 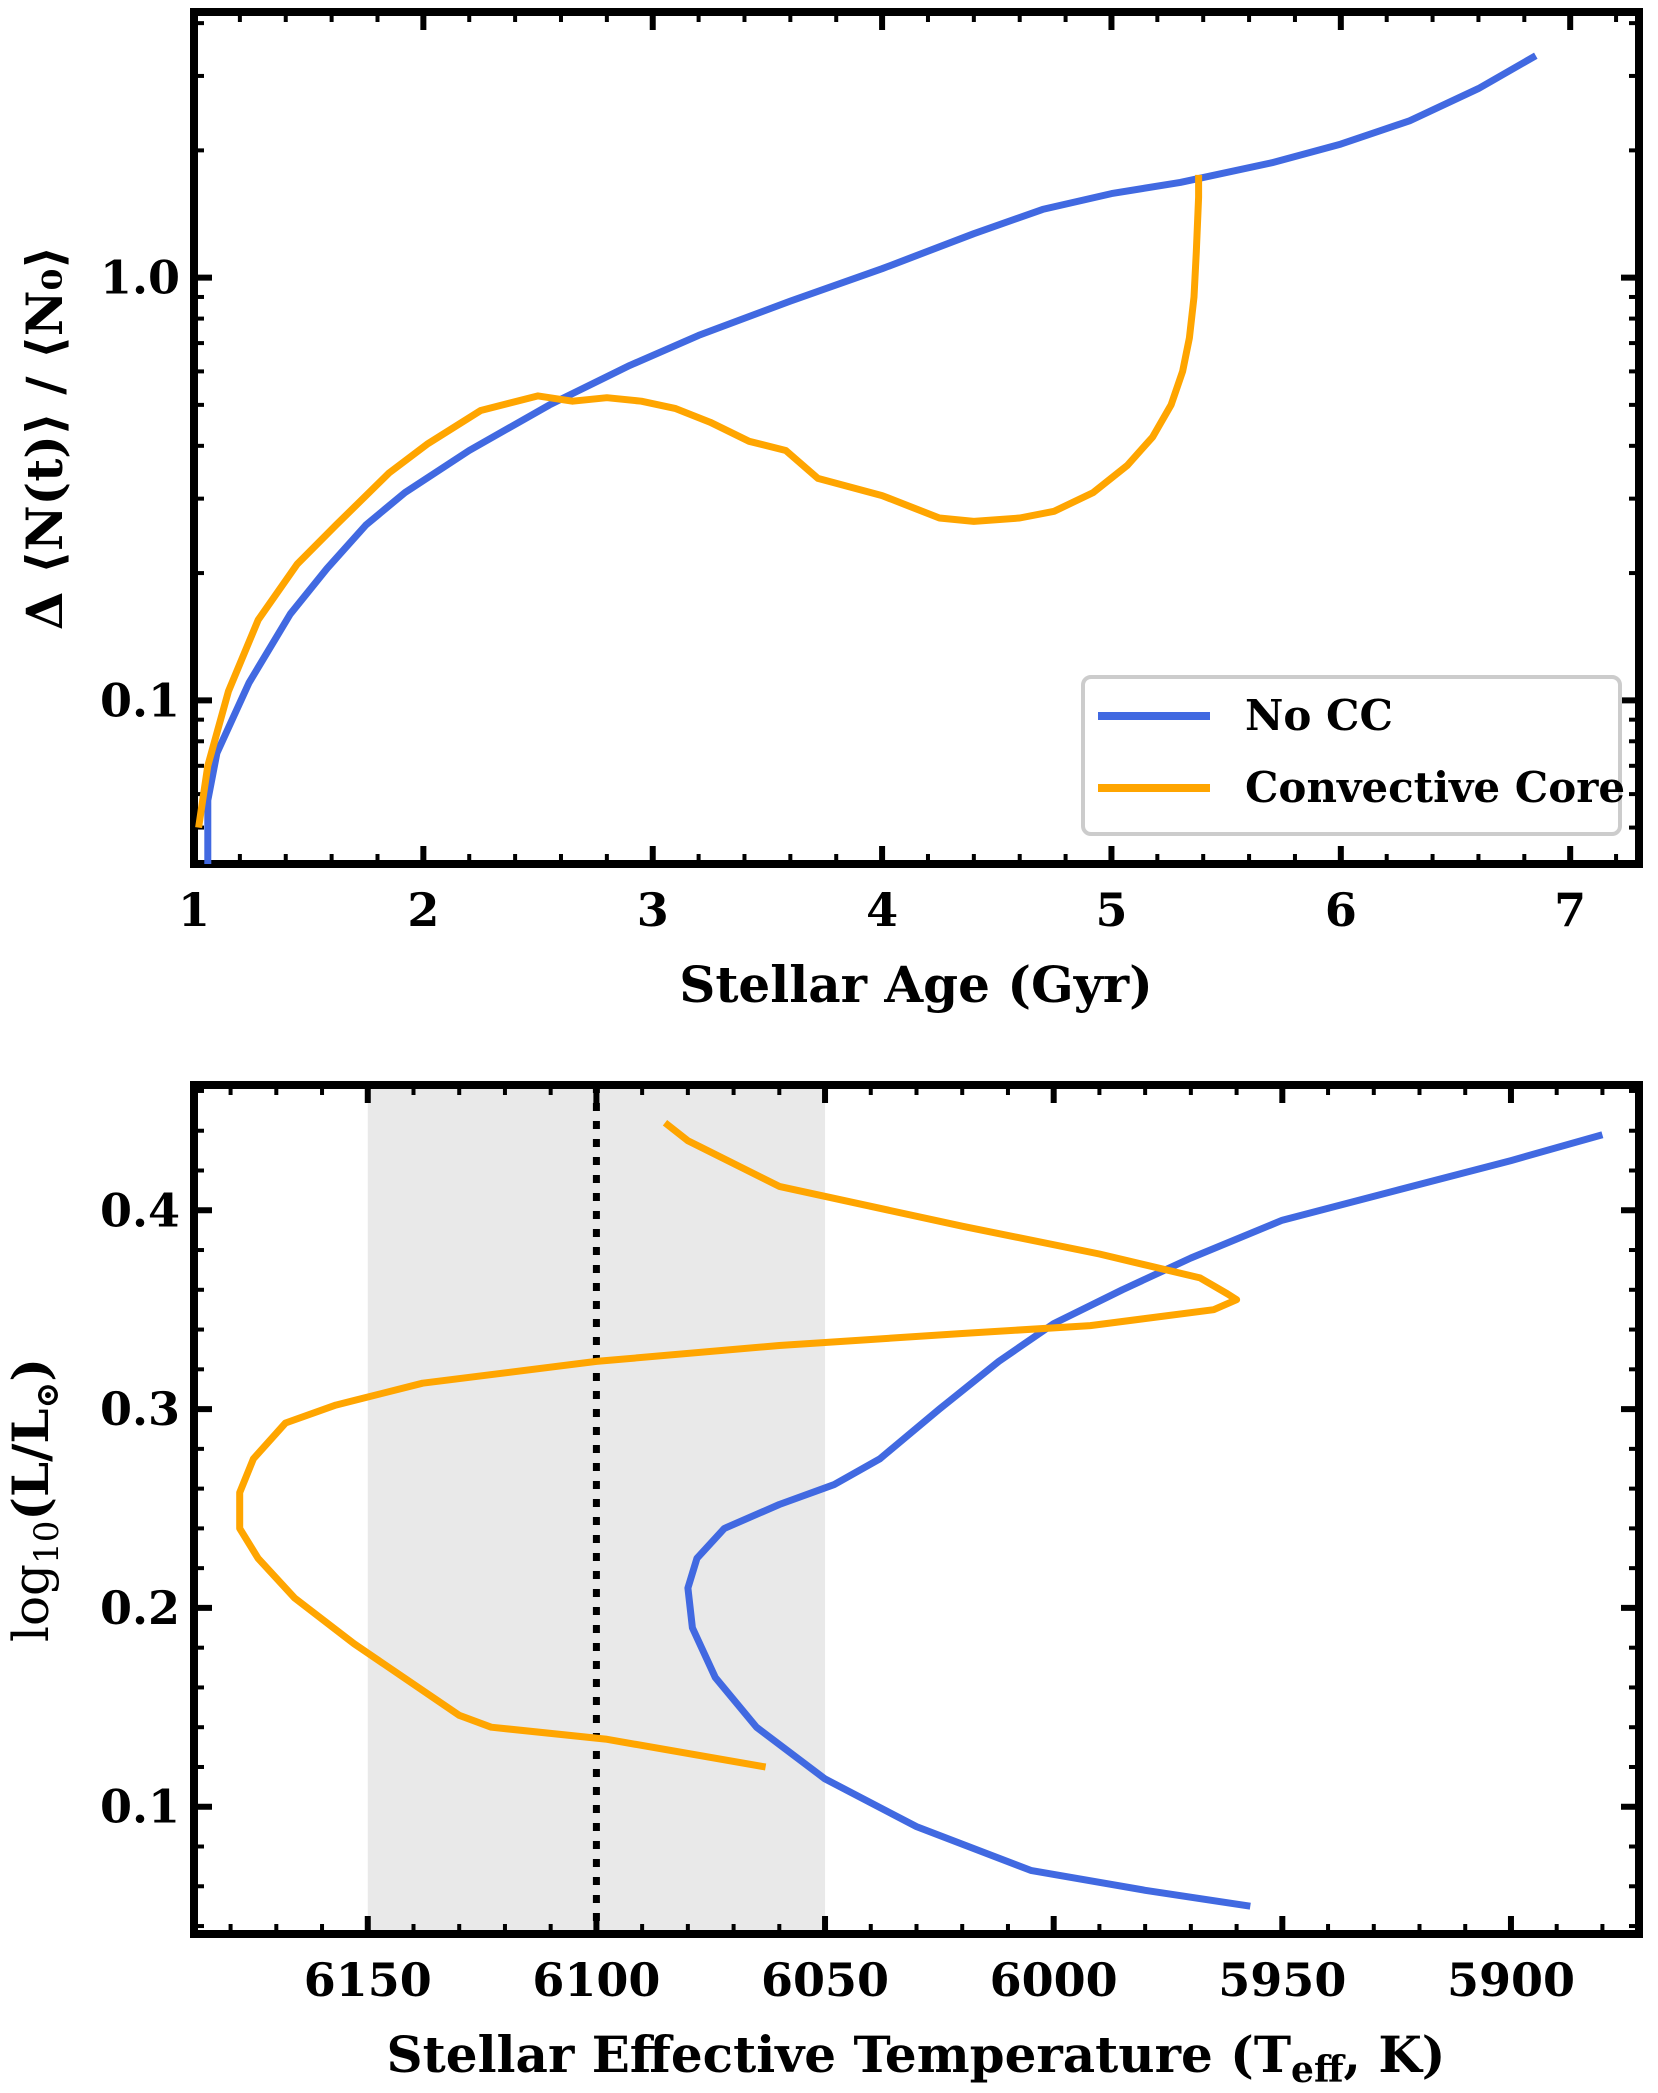 What do you see at coordinates (423, 910) in the screenshot?
I see `top-x-tick-label: 2` at bounding box center [423, 910].